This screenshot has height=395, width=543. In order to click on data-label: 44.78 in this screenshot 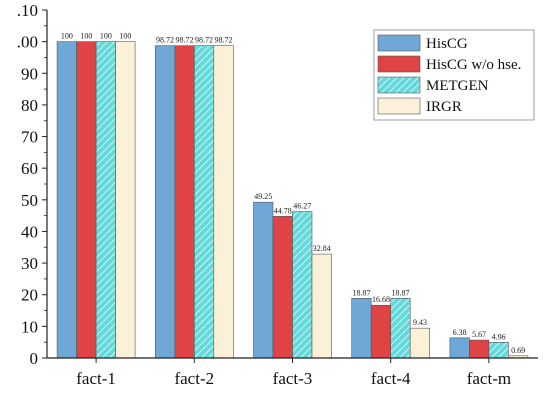, I will do `click(283, 210)`.